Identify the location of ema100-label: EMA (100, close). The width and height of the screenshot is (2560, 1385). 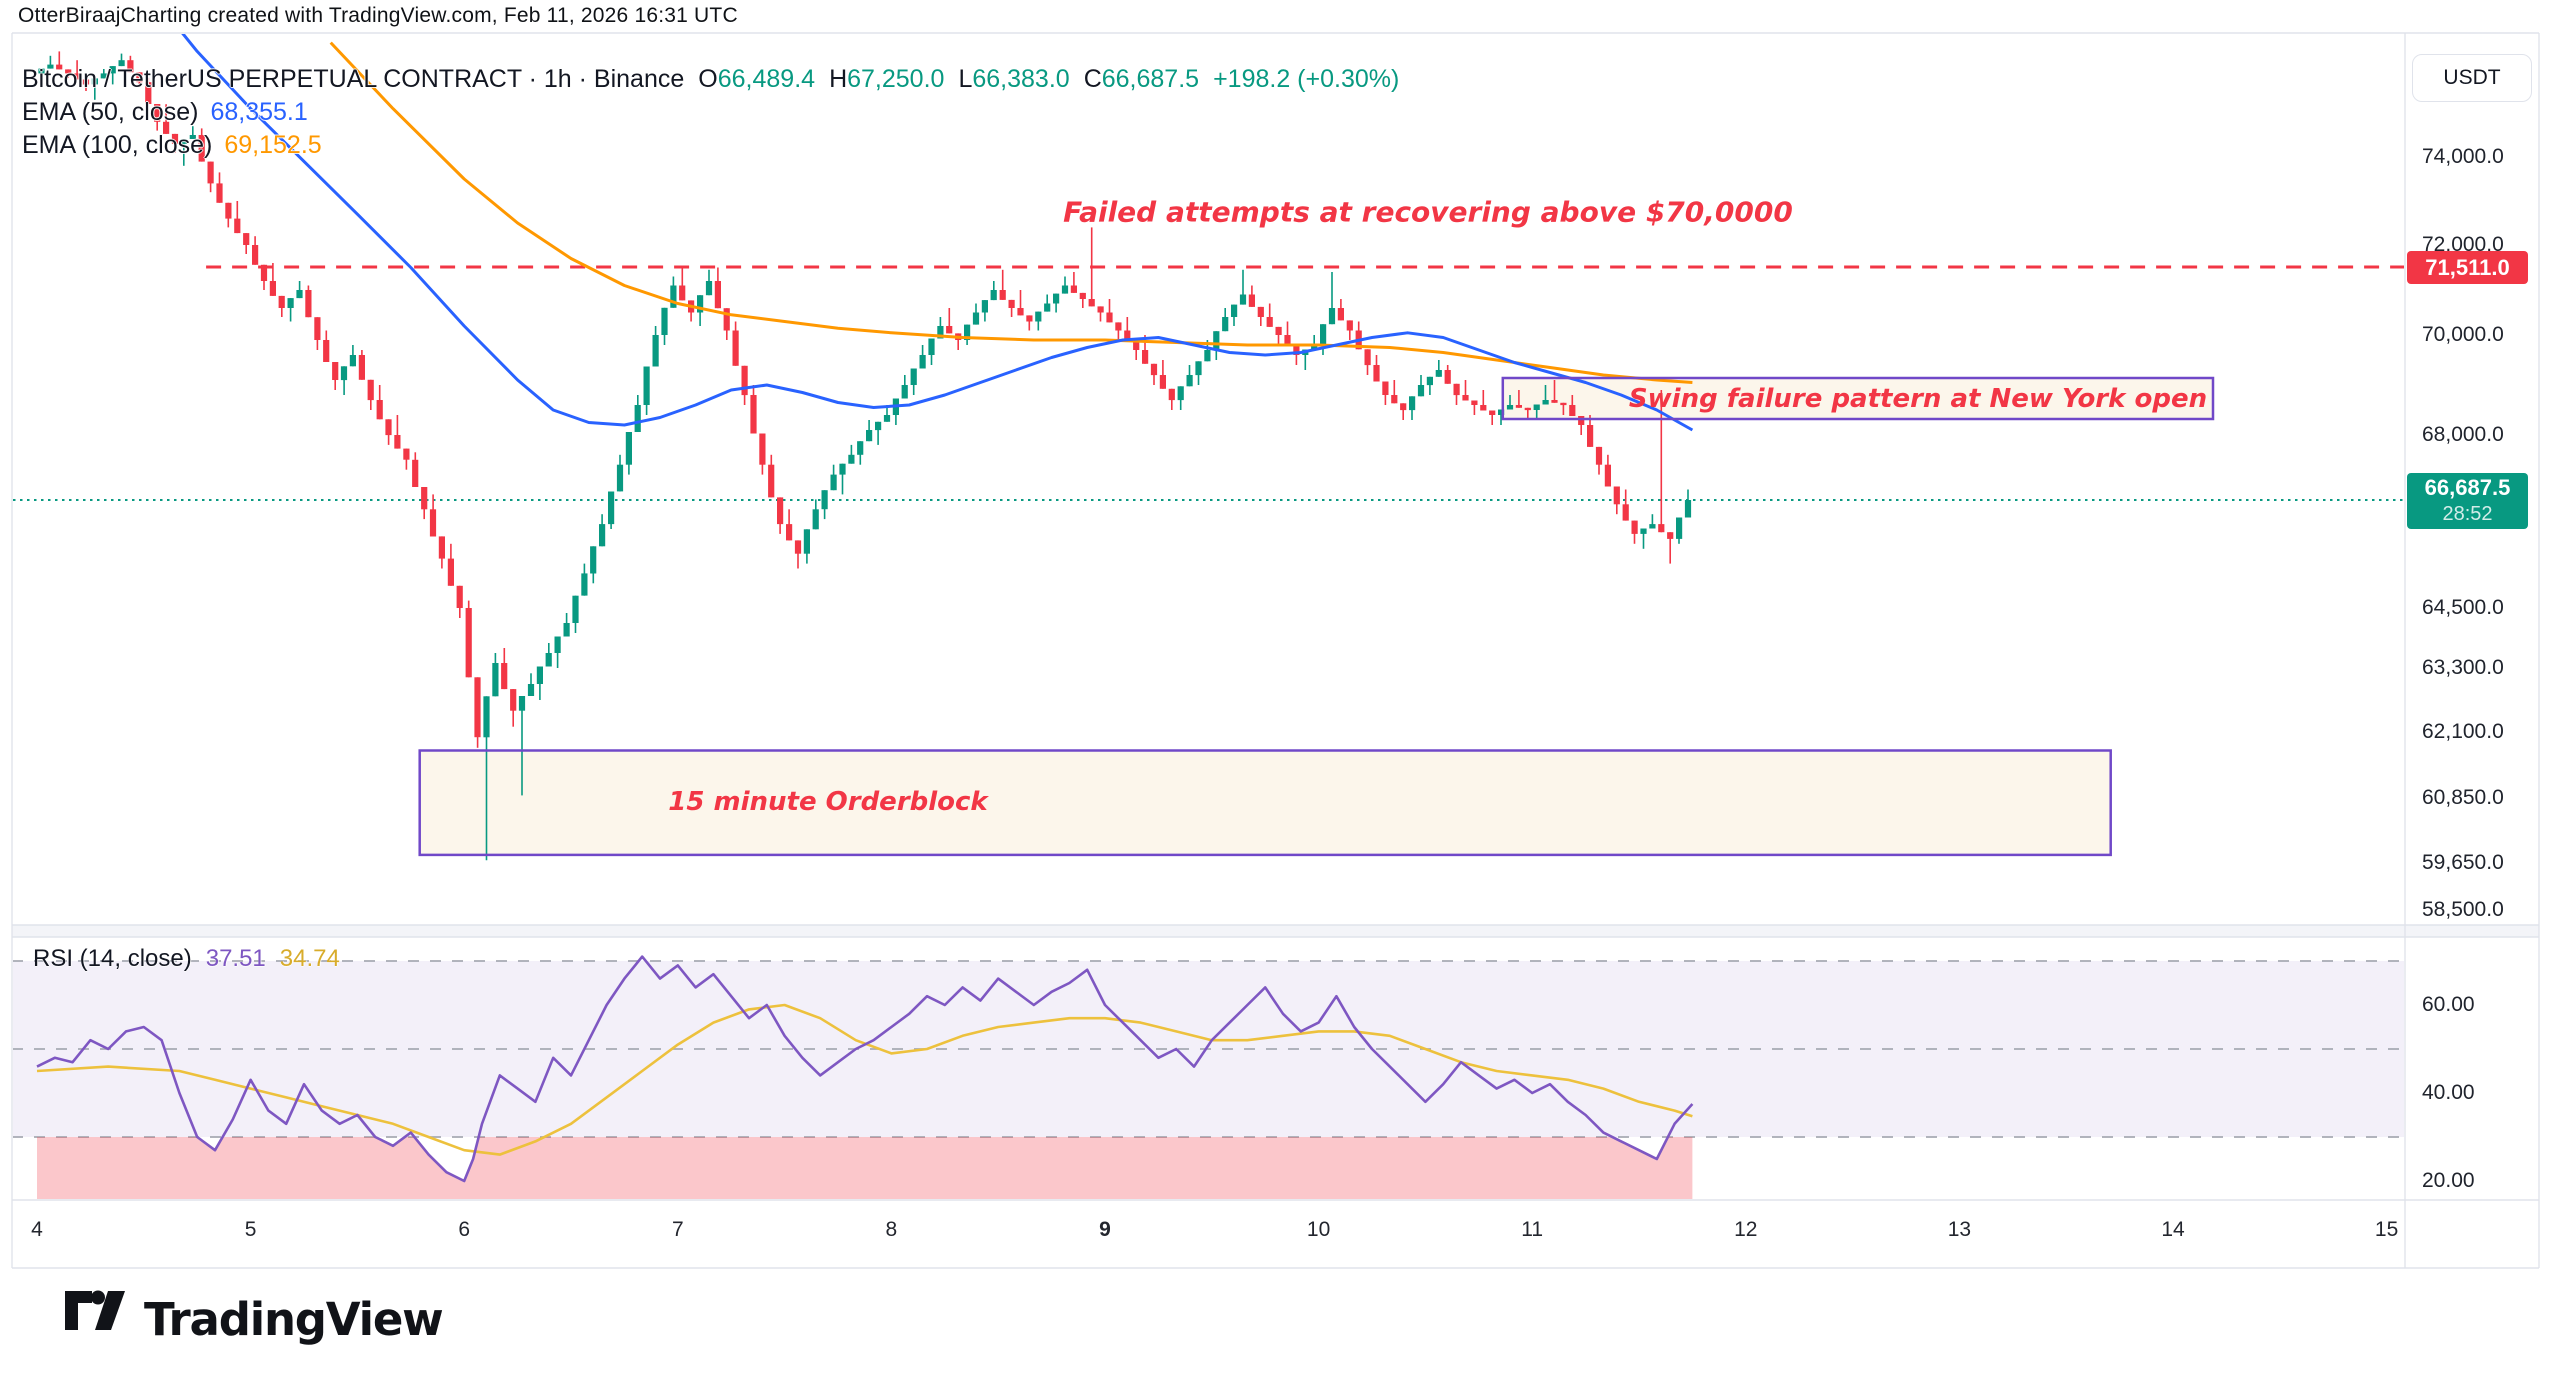
(117, 145).